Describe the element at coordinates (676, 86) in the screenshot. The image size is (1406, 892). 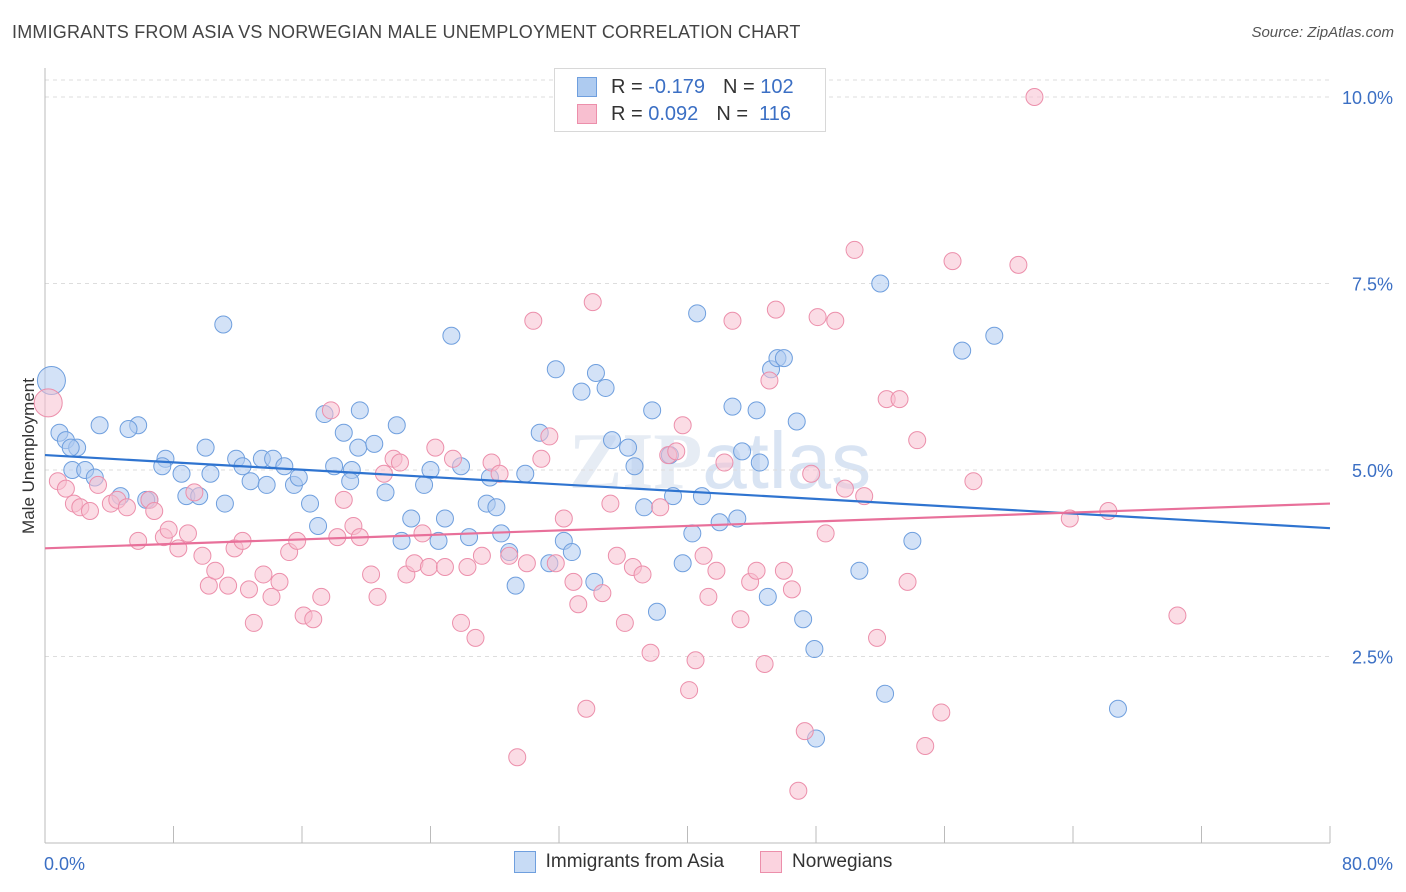
I see `r-value: -0.179` at that location.